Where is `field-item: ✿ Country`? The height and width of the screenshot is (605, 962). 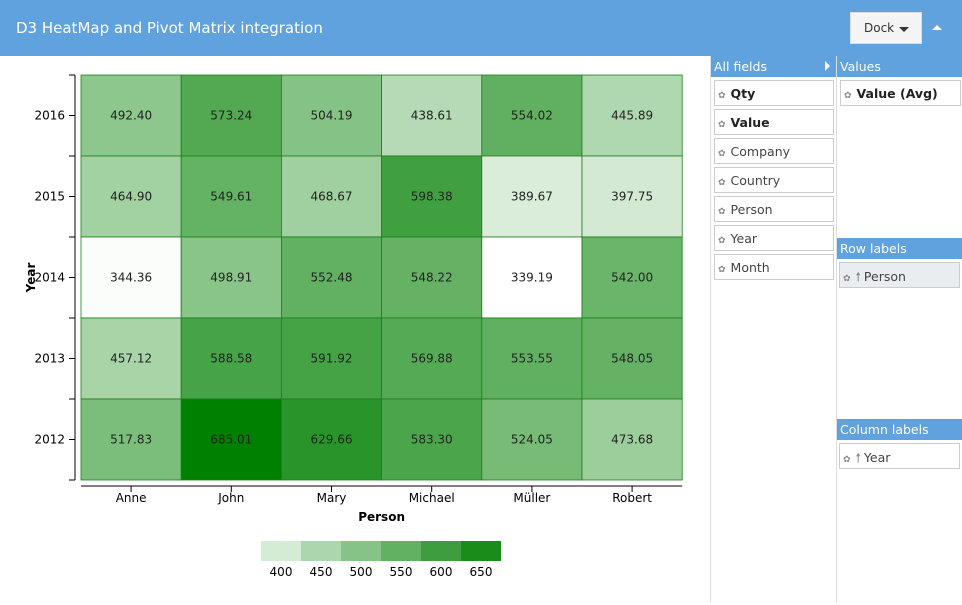
field-item: ✿ Country is located at coordinates (774, 180).